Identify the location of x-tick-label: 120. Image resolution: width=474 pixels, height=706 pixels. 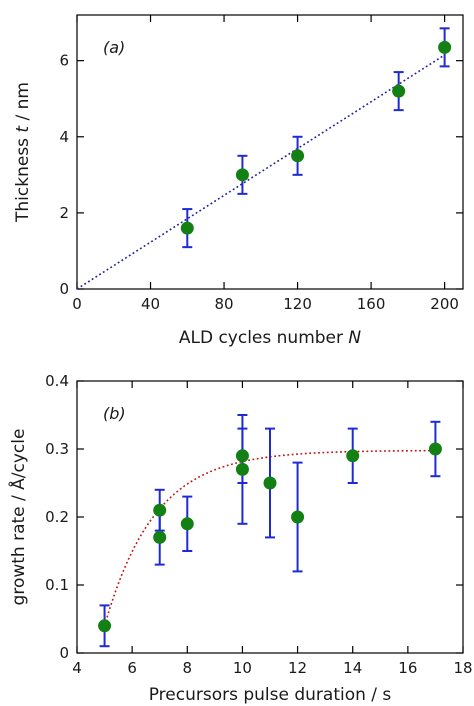
(297, 304).